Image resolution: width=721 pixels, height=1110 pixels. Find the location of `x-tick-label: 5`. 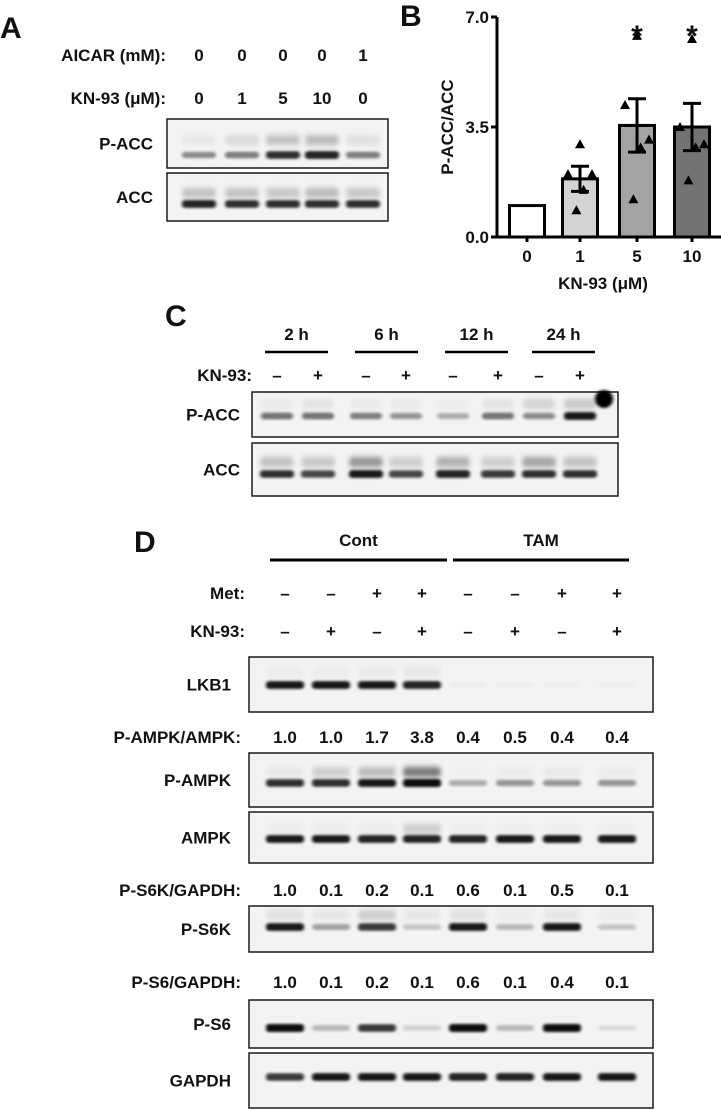

x-tick-label: 5 is located at coordinates (636, 256).